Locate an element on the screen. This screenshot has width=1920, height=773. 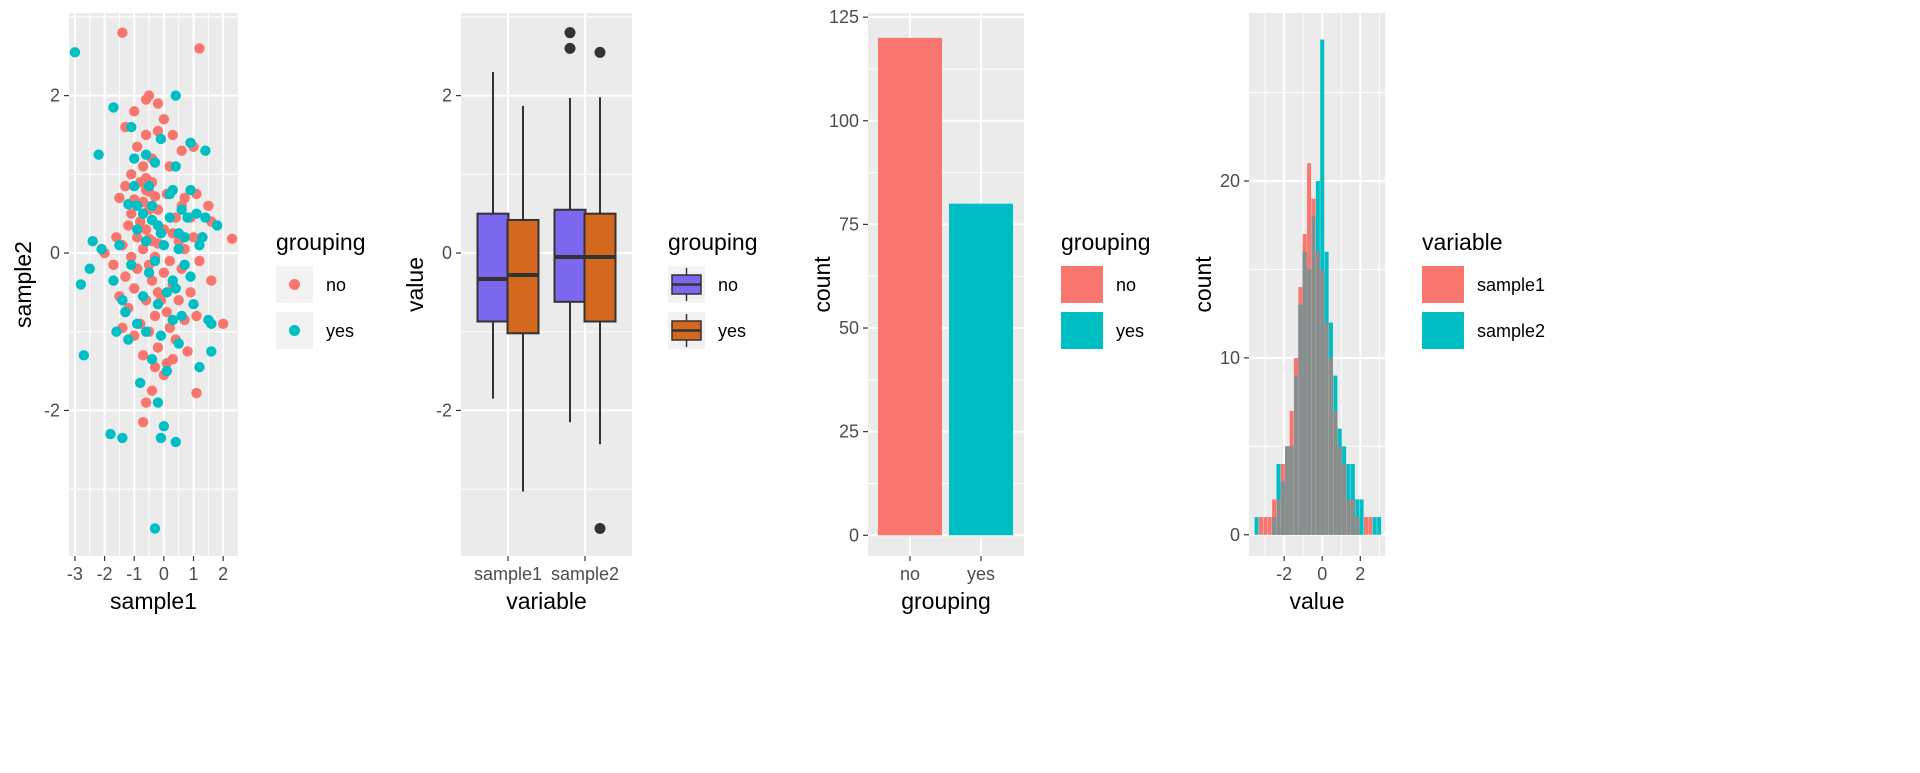
x-axis-title: value is located at coordinates (1317, 601).